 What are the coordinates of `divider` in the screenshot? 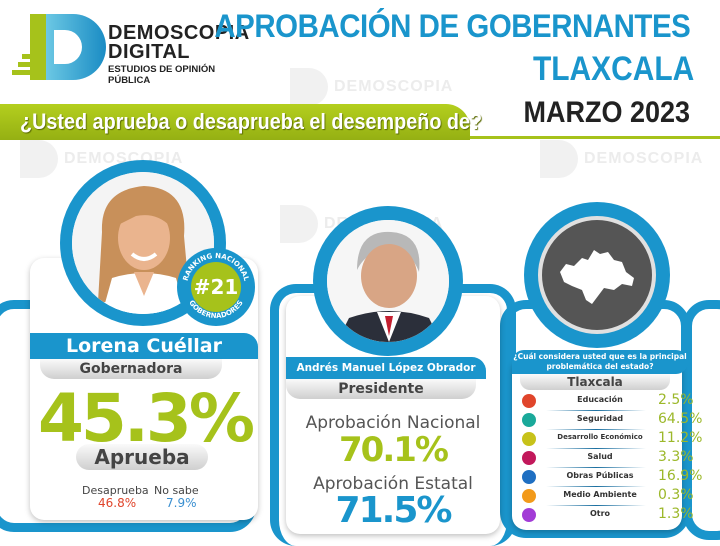 It's located at (595, 137).